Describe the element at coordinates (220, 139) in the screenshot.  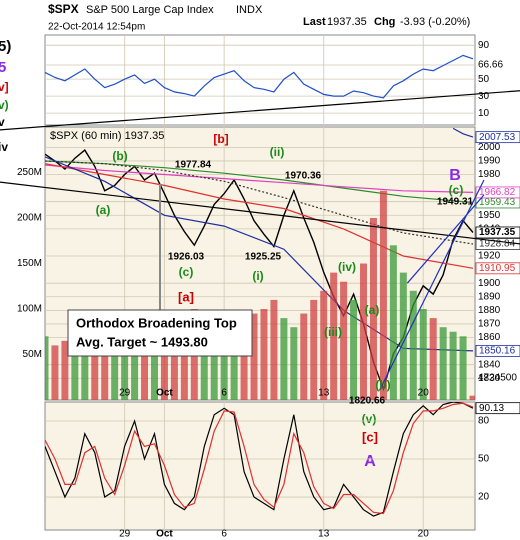
I see `annotation: [b]` at that location.